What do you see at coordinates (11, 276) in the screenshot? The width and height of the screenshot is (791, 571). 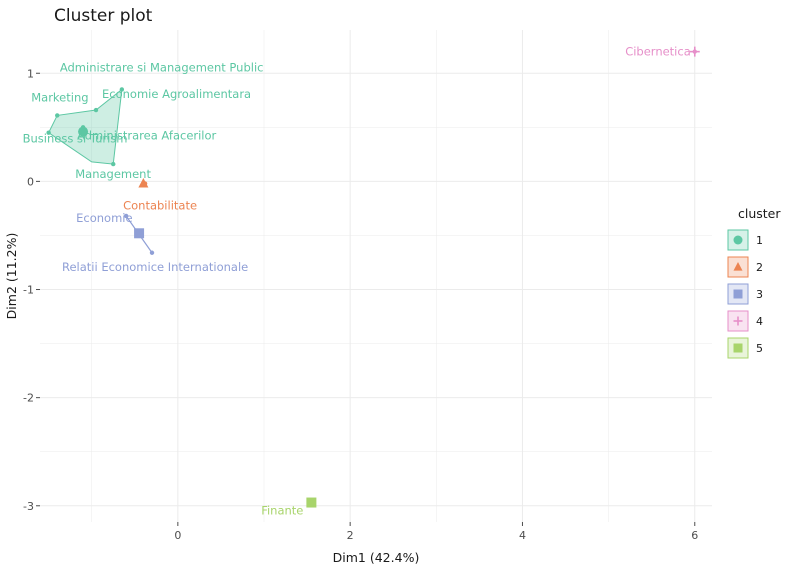 I see `y-axis-title: Dim2 (11.2%)` at bounding box center [11, 276].